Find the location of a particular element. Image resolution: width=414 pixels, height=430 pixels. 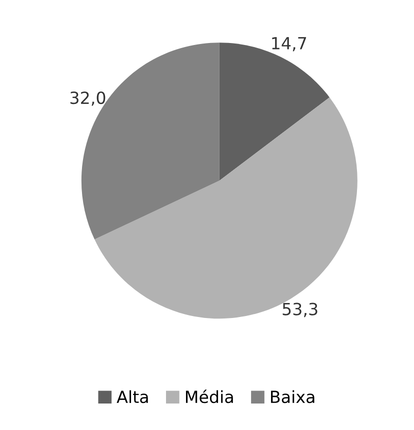

data-label: 53,3 is located at coordinates (300, 310).